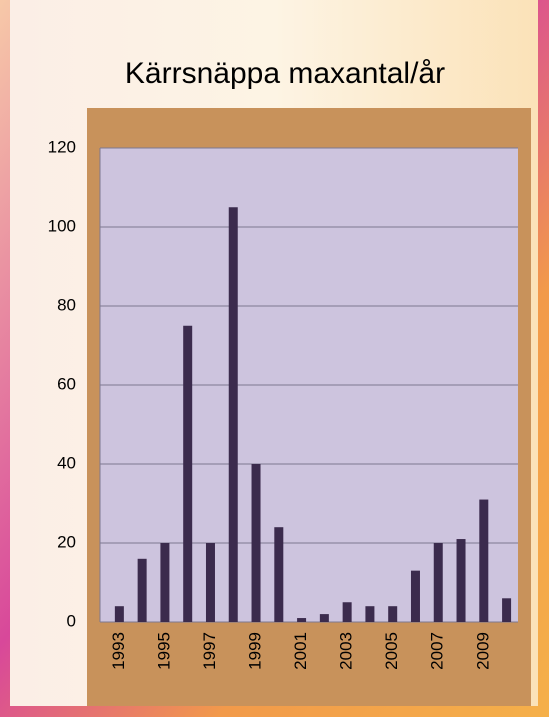 This screenshot has height=722, width=549. What do you see at coordinates (300, 651) in the screenshot?
I see `x-tick-label: 2001` at bounding box center [300, 651].